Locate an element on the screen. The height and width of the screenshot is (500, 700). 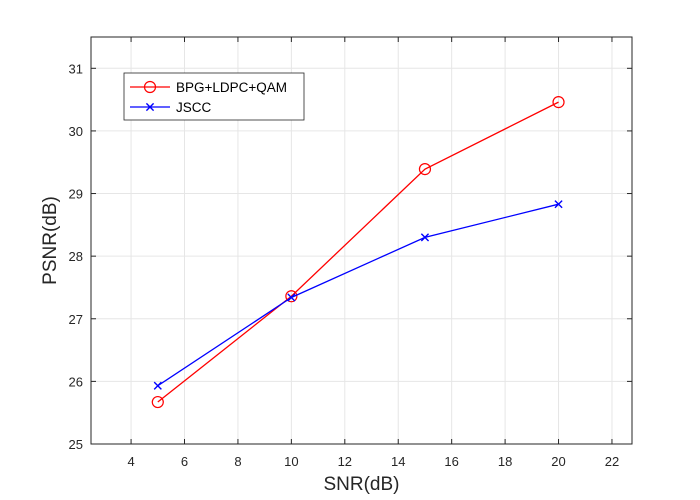
y-tick-label: 27 is located at coordinates (76, 319).